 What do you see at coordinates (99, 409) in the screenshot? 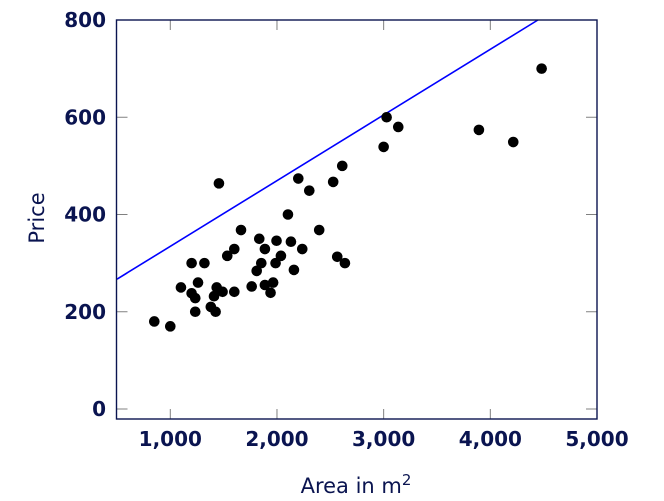
I see `y-tick-label: 0` at bounding box center [99, 409].